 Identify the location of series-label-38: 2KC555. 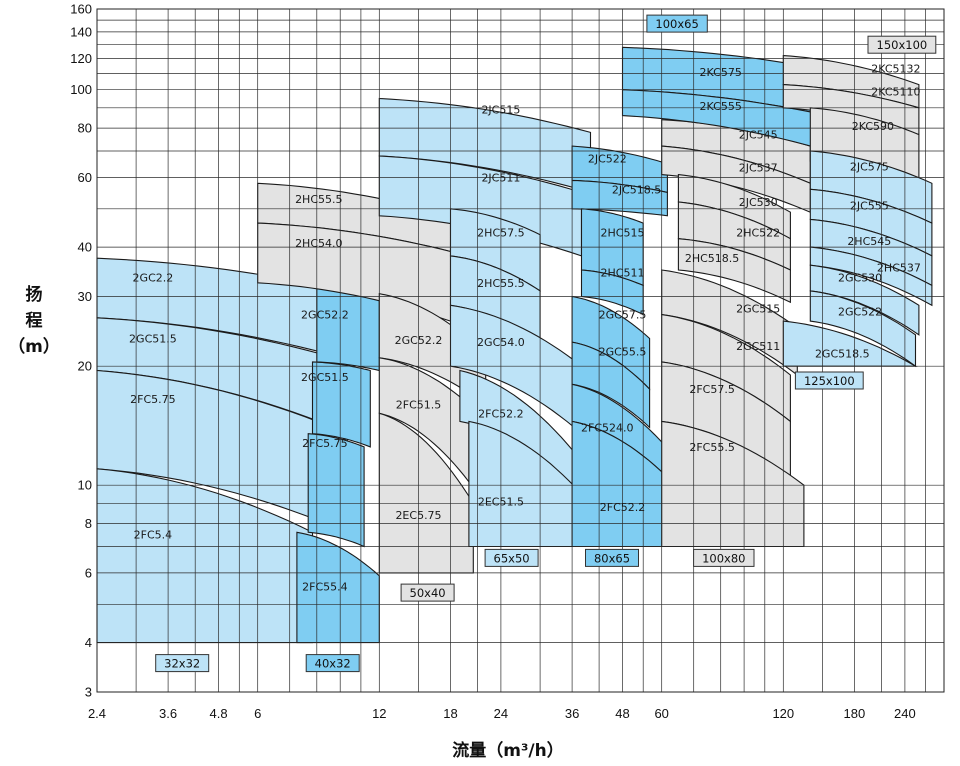
(721, 106).